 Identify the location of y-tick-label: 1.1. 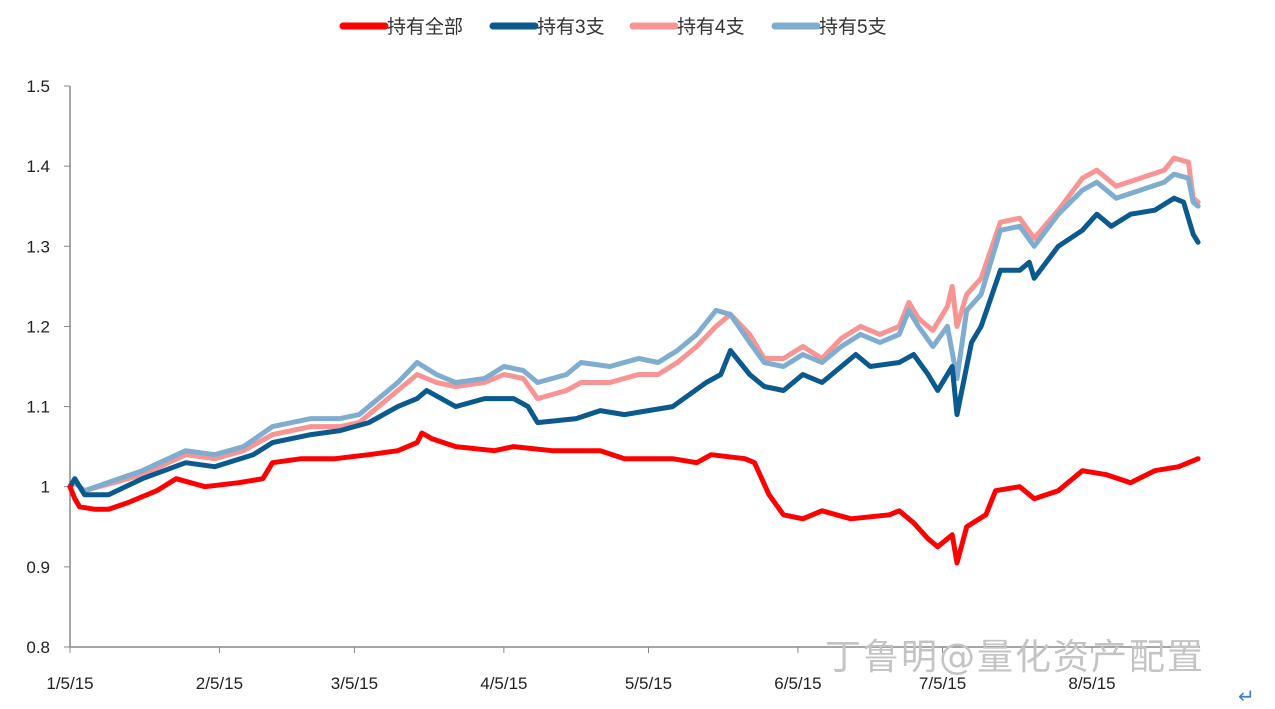
(38, 407).